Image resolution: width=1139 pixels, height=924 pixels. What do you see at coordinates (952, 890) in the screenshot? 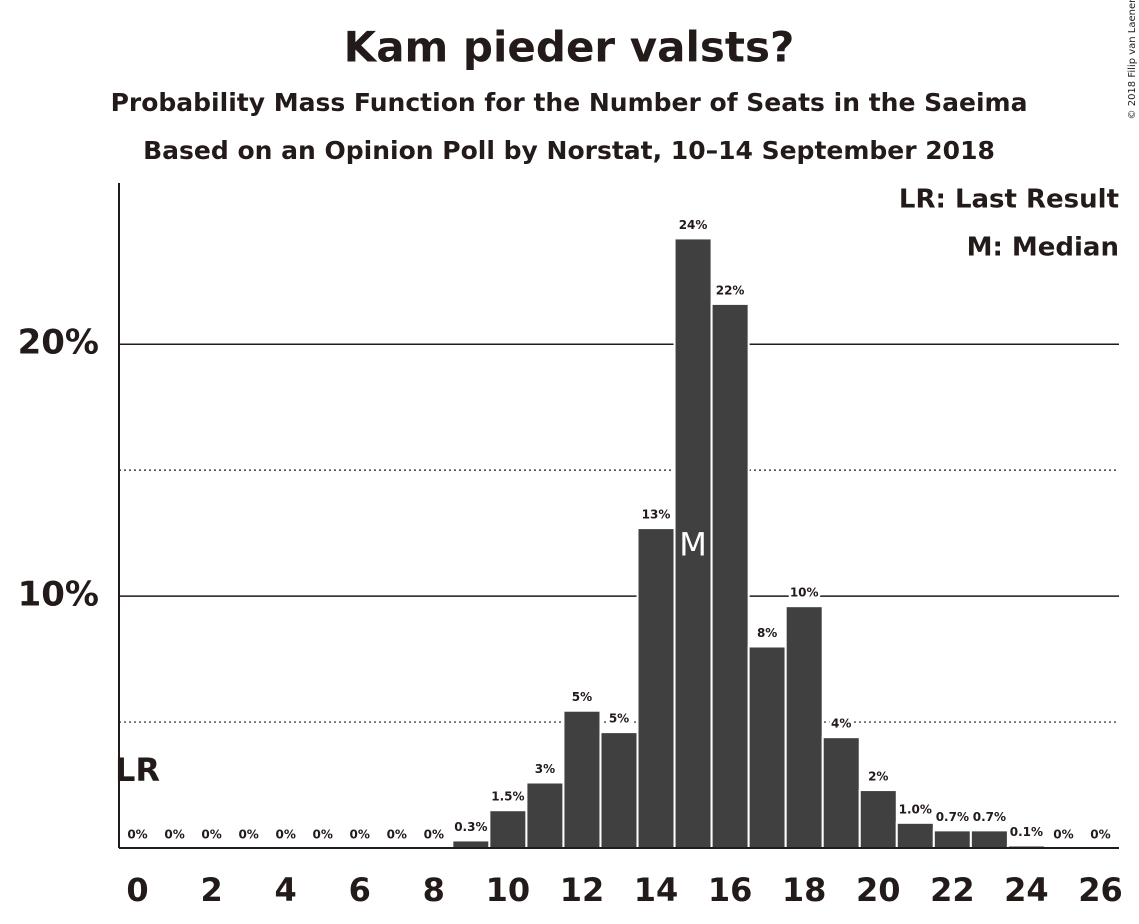
I see `x-tick-label: 22` at bounding box center [952, 890].